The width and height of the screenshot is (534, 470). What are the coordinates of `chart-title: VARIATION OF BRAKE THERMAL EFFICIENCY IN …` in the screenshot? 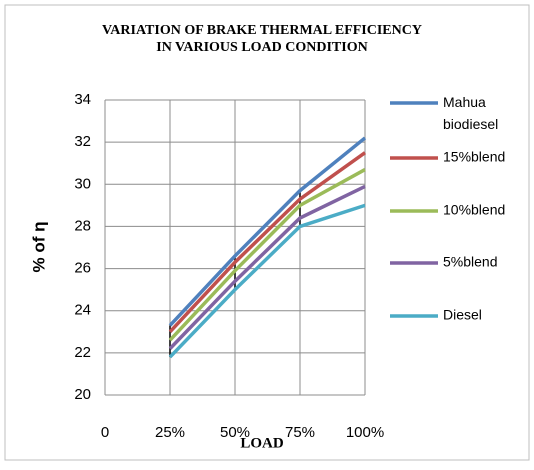 It's located at (262, 39).